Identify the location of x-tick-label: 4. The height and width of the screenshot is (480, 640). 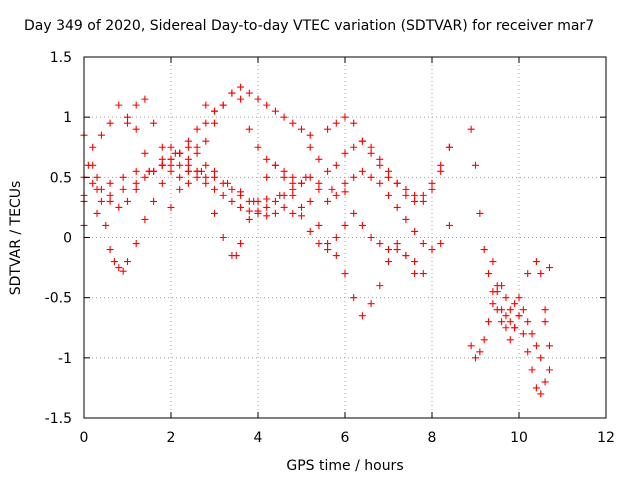
(258, 438).